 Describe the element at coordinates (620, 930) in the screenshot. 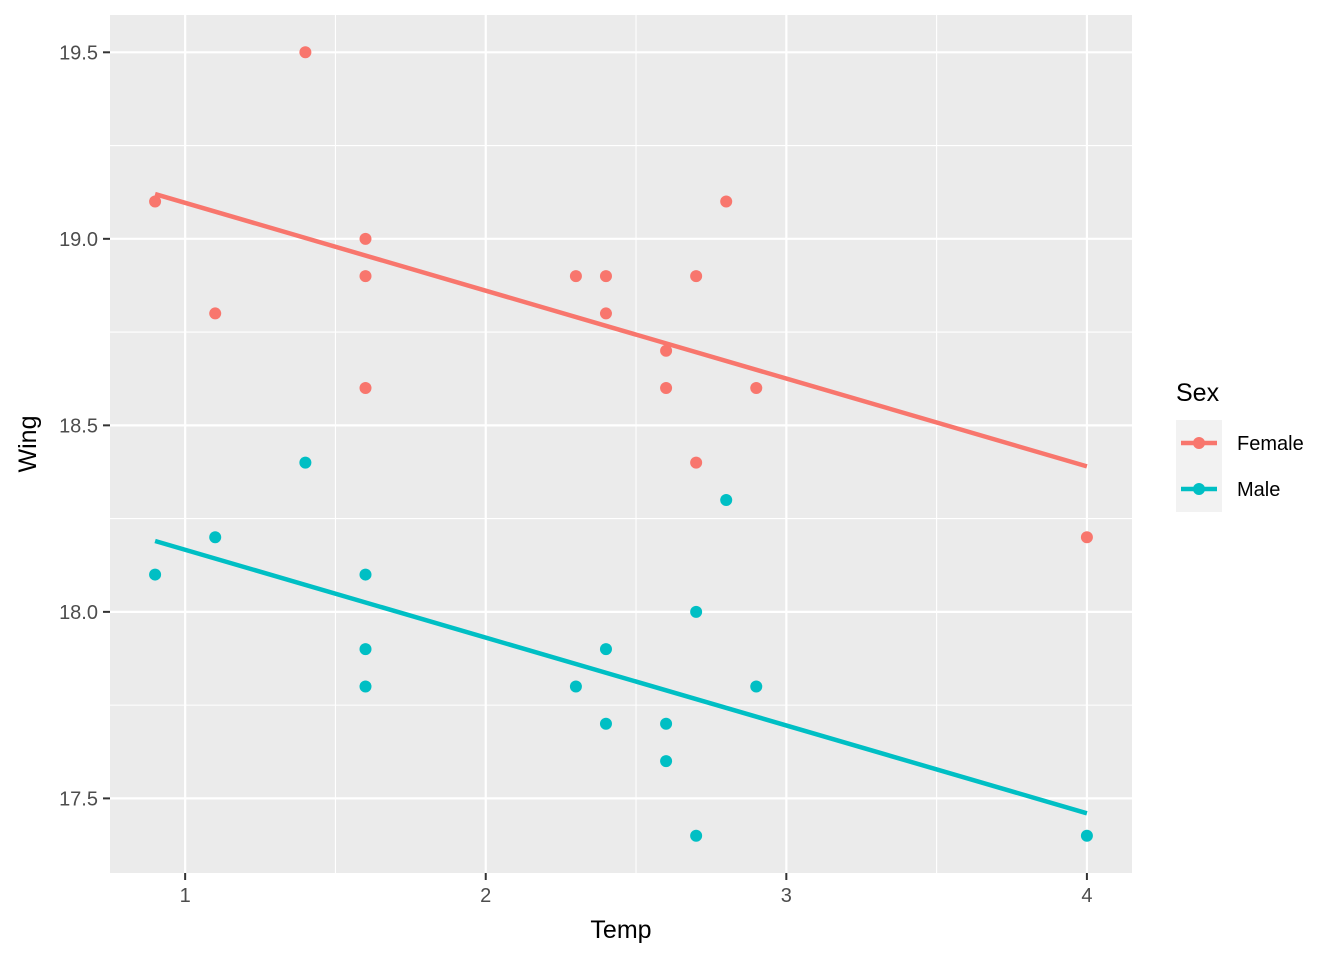

I see `x-axis-title: Temp` at that location.